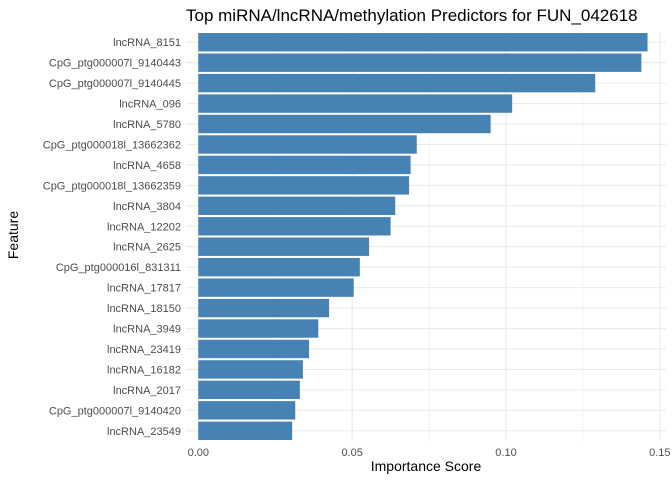 The width and height of the screenshot is (672, 480). I want to click on y-tick-label: CpG_ptg000007l_9140420, so click(115, 411).